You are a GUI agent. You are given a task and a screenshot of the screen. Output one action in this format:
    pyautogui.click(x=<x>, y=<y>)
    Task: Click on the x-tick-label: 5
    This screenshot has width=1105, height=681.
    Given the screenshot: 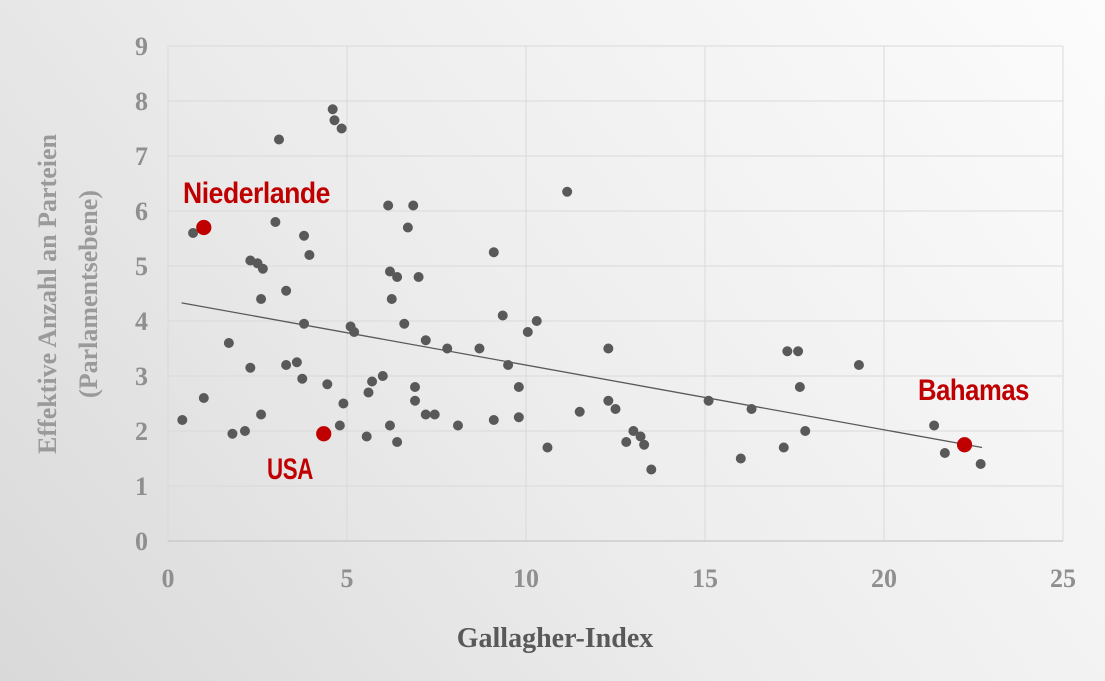 What is the action you would take?
    pyautogui.click(x=347, y=578)
    